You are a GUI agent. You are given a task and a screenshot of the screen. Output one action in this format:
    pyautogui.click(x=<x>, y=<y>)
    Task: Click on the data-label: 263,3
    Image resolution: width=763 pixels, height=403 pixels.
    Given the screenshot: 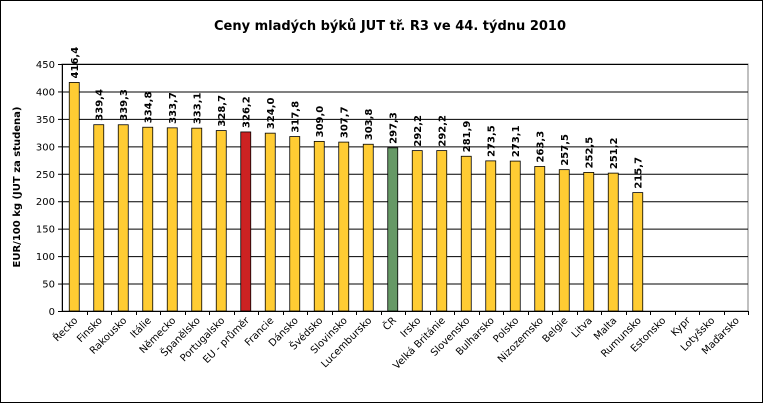 What is the action you would take?
    pyautogui.click(x=541, y=147)
    